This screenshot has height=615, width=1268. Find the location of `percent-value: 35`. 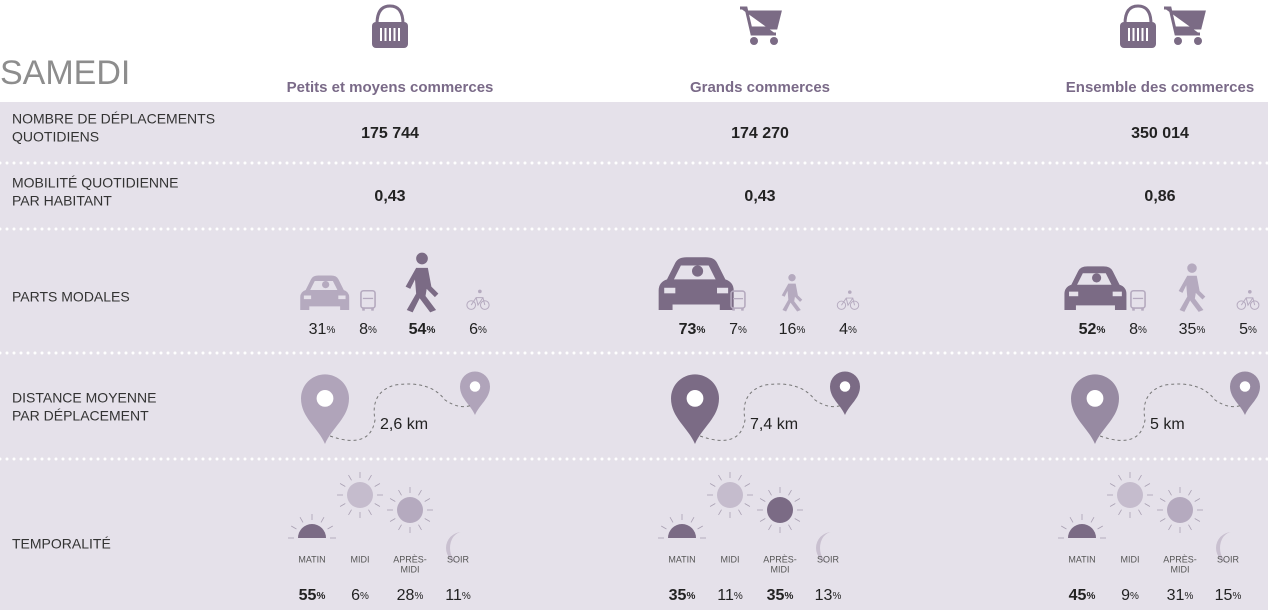

percent-value: 35 is located at coordinates (1188, 329).